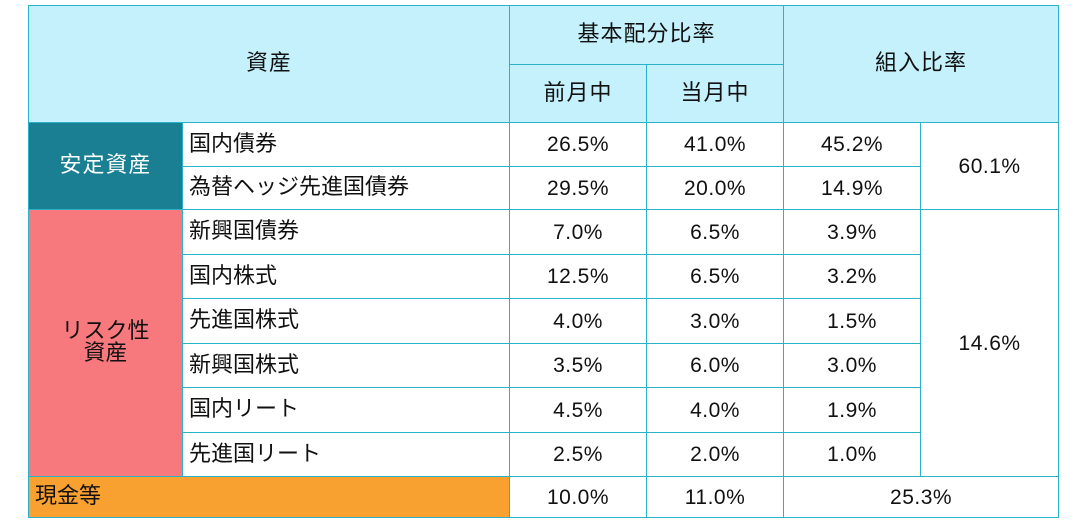  Describe the element at coordinates (578, 93) in the screenshot. I see `header-prev-month: 前月中` at that location.